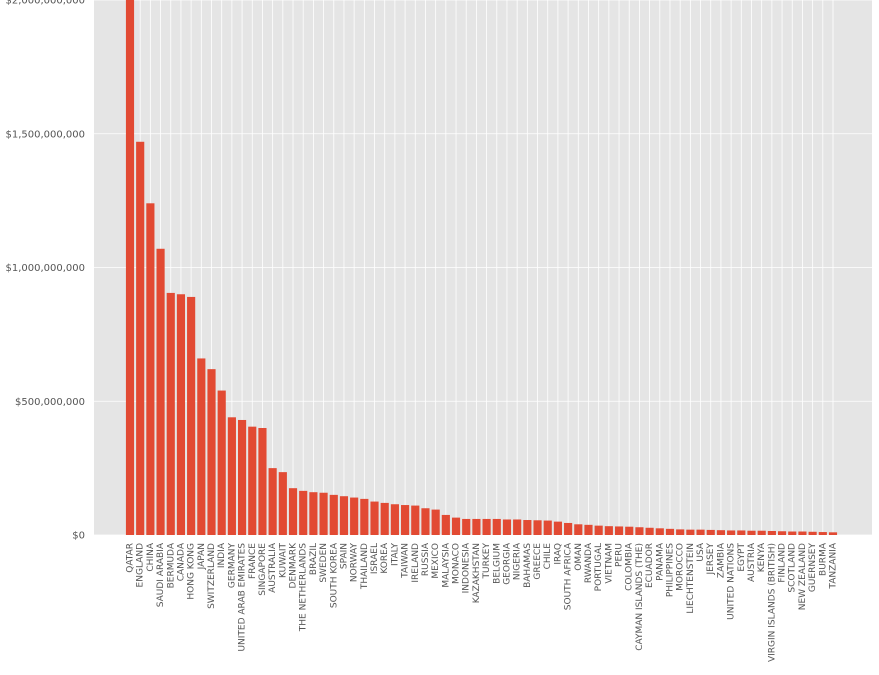 This screenshot has height=675, width=879. What do you see at coordinates (589, 562) in the screenshot?
I see `x-tick-label: RWANDA` at bounding box center [589, 562].